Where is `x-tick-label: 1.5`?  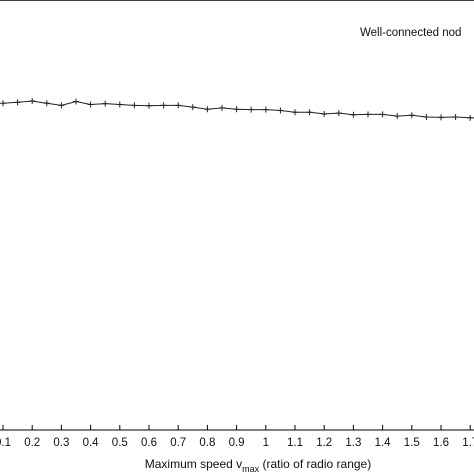
x-tick-label: 1.5 is located at coordinates (412, 443).